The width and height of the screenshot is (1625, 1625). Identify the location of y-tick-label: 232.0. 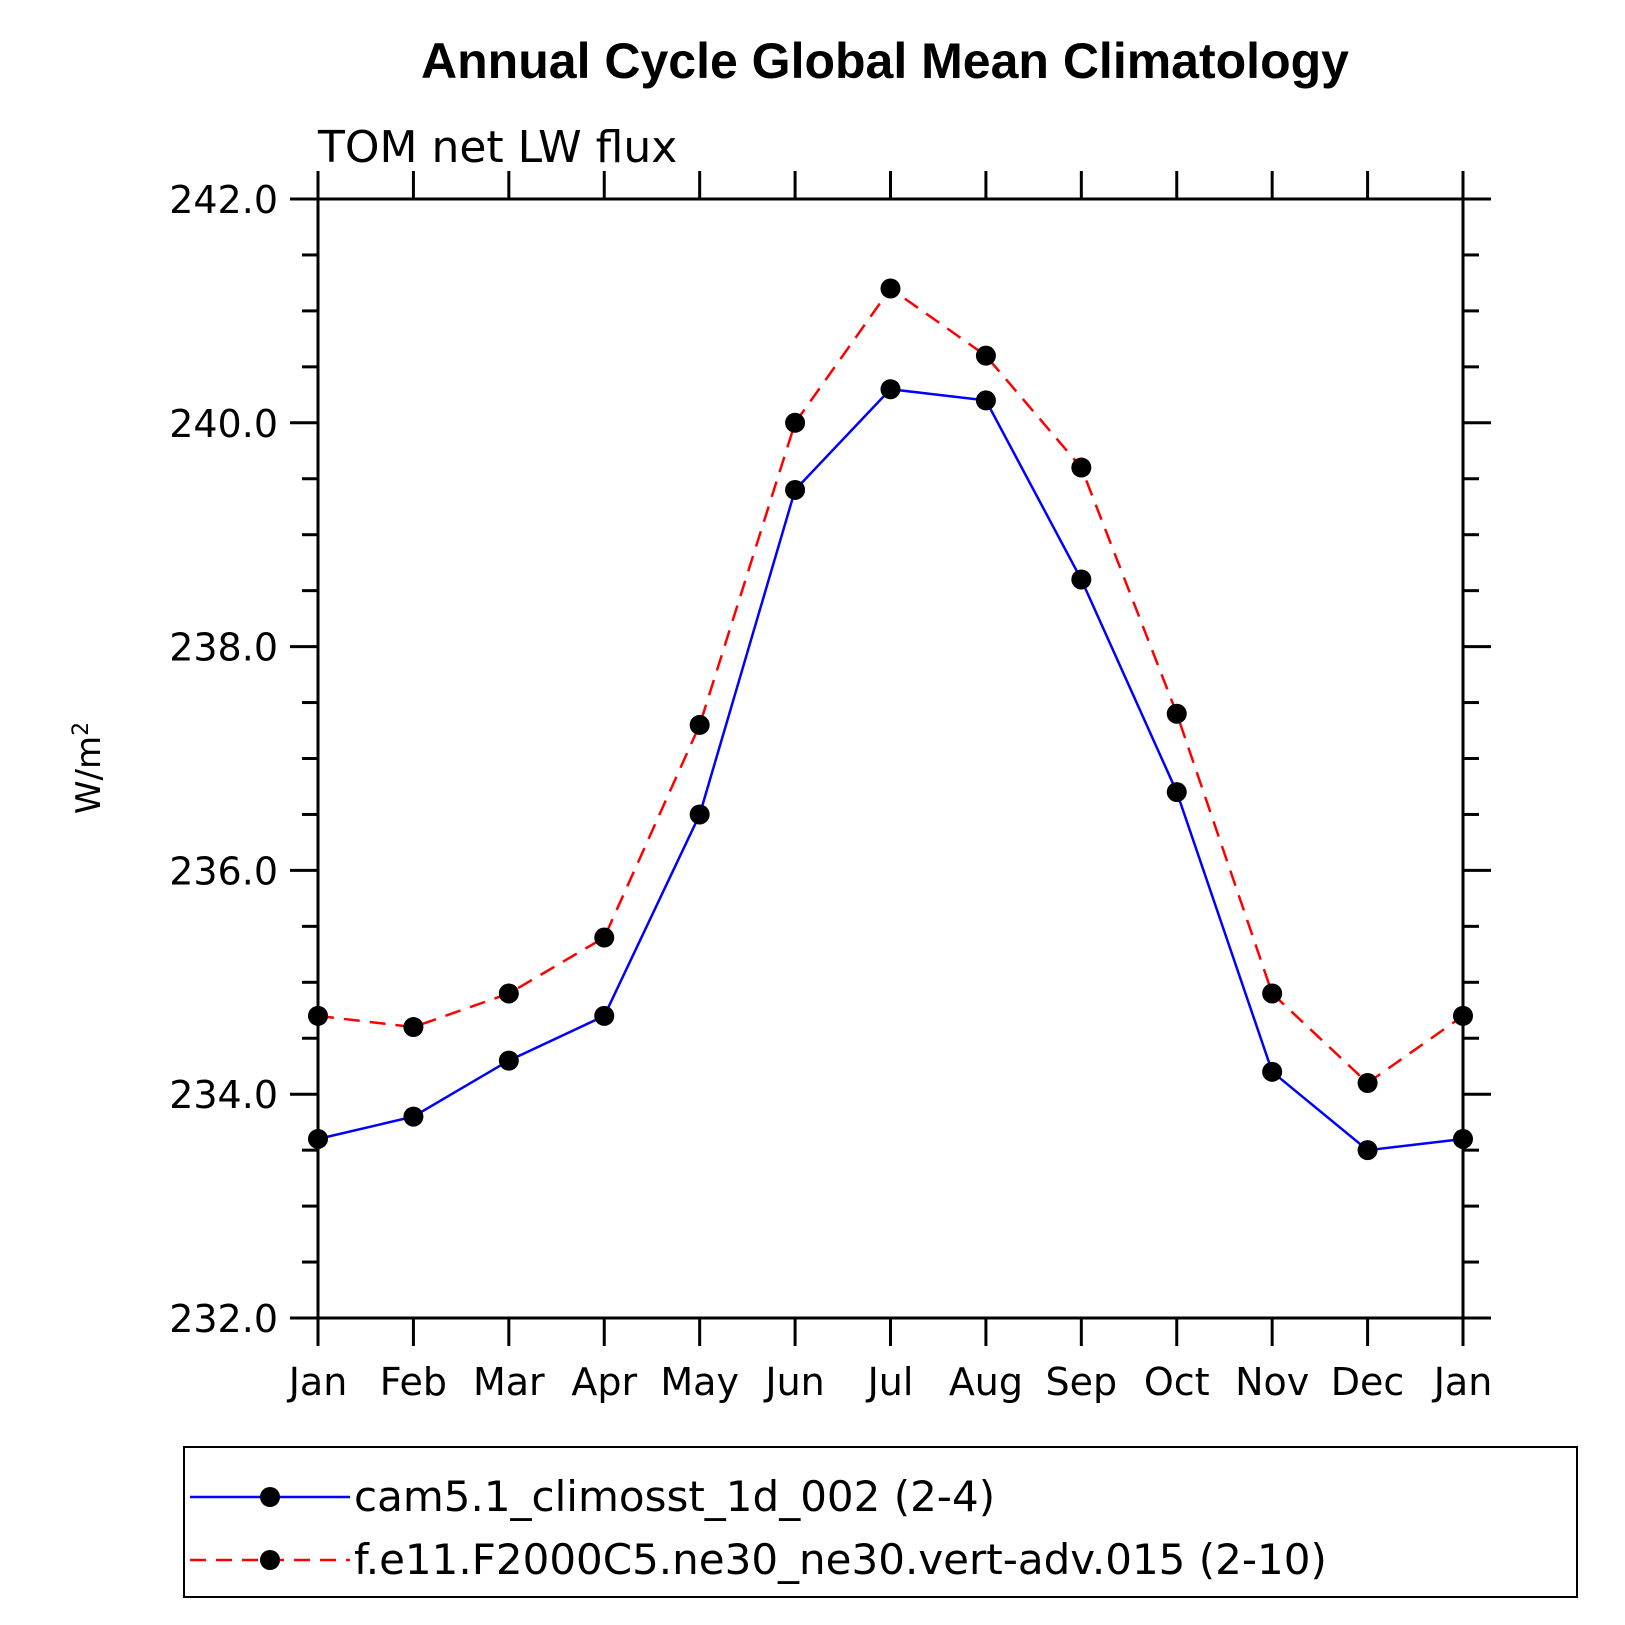
(223, 1319).